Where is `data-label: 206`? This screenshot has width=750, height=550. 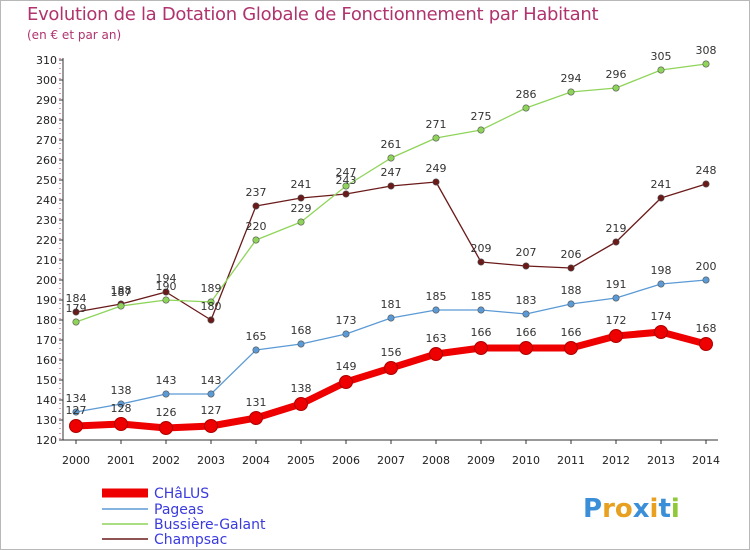
data-label: 206 is located at coordinates (571, 254).